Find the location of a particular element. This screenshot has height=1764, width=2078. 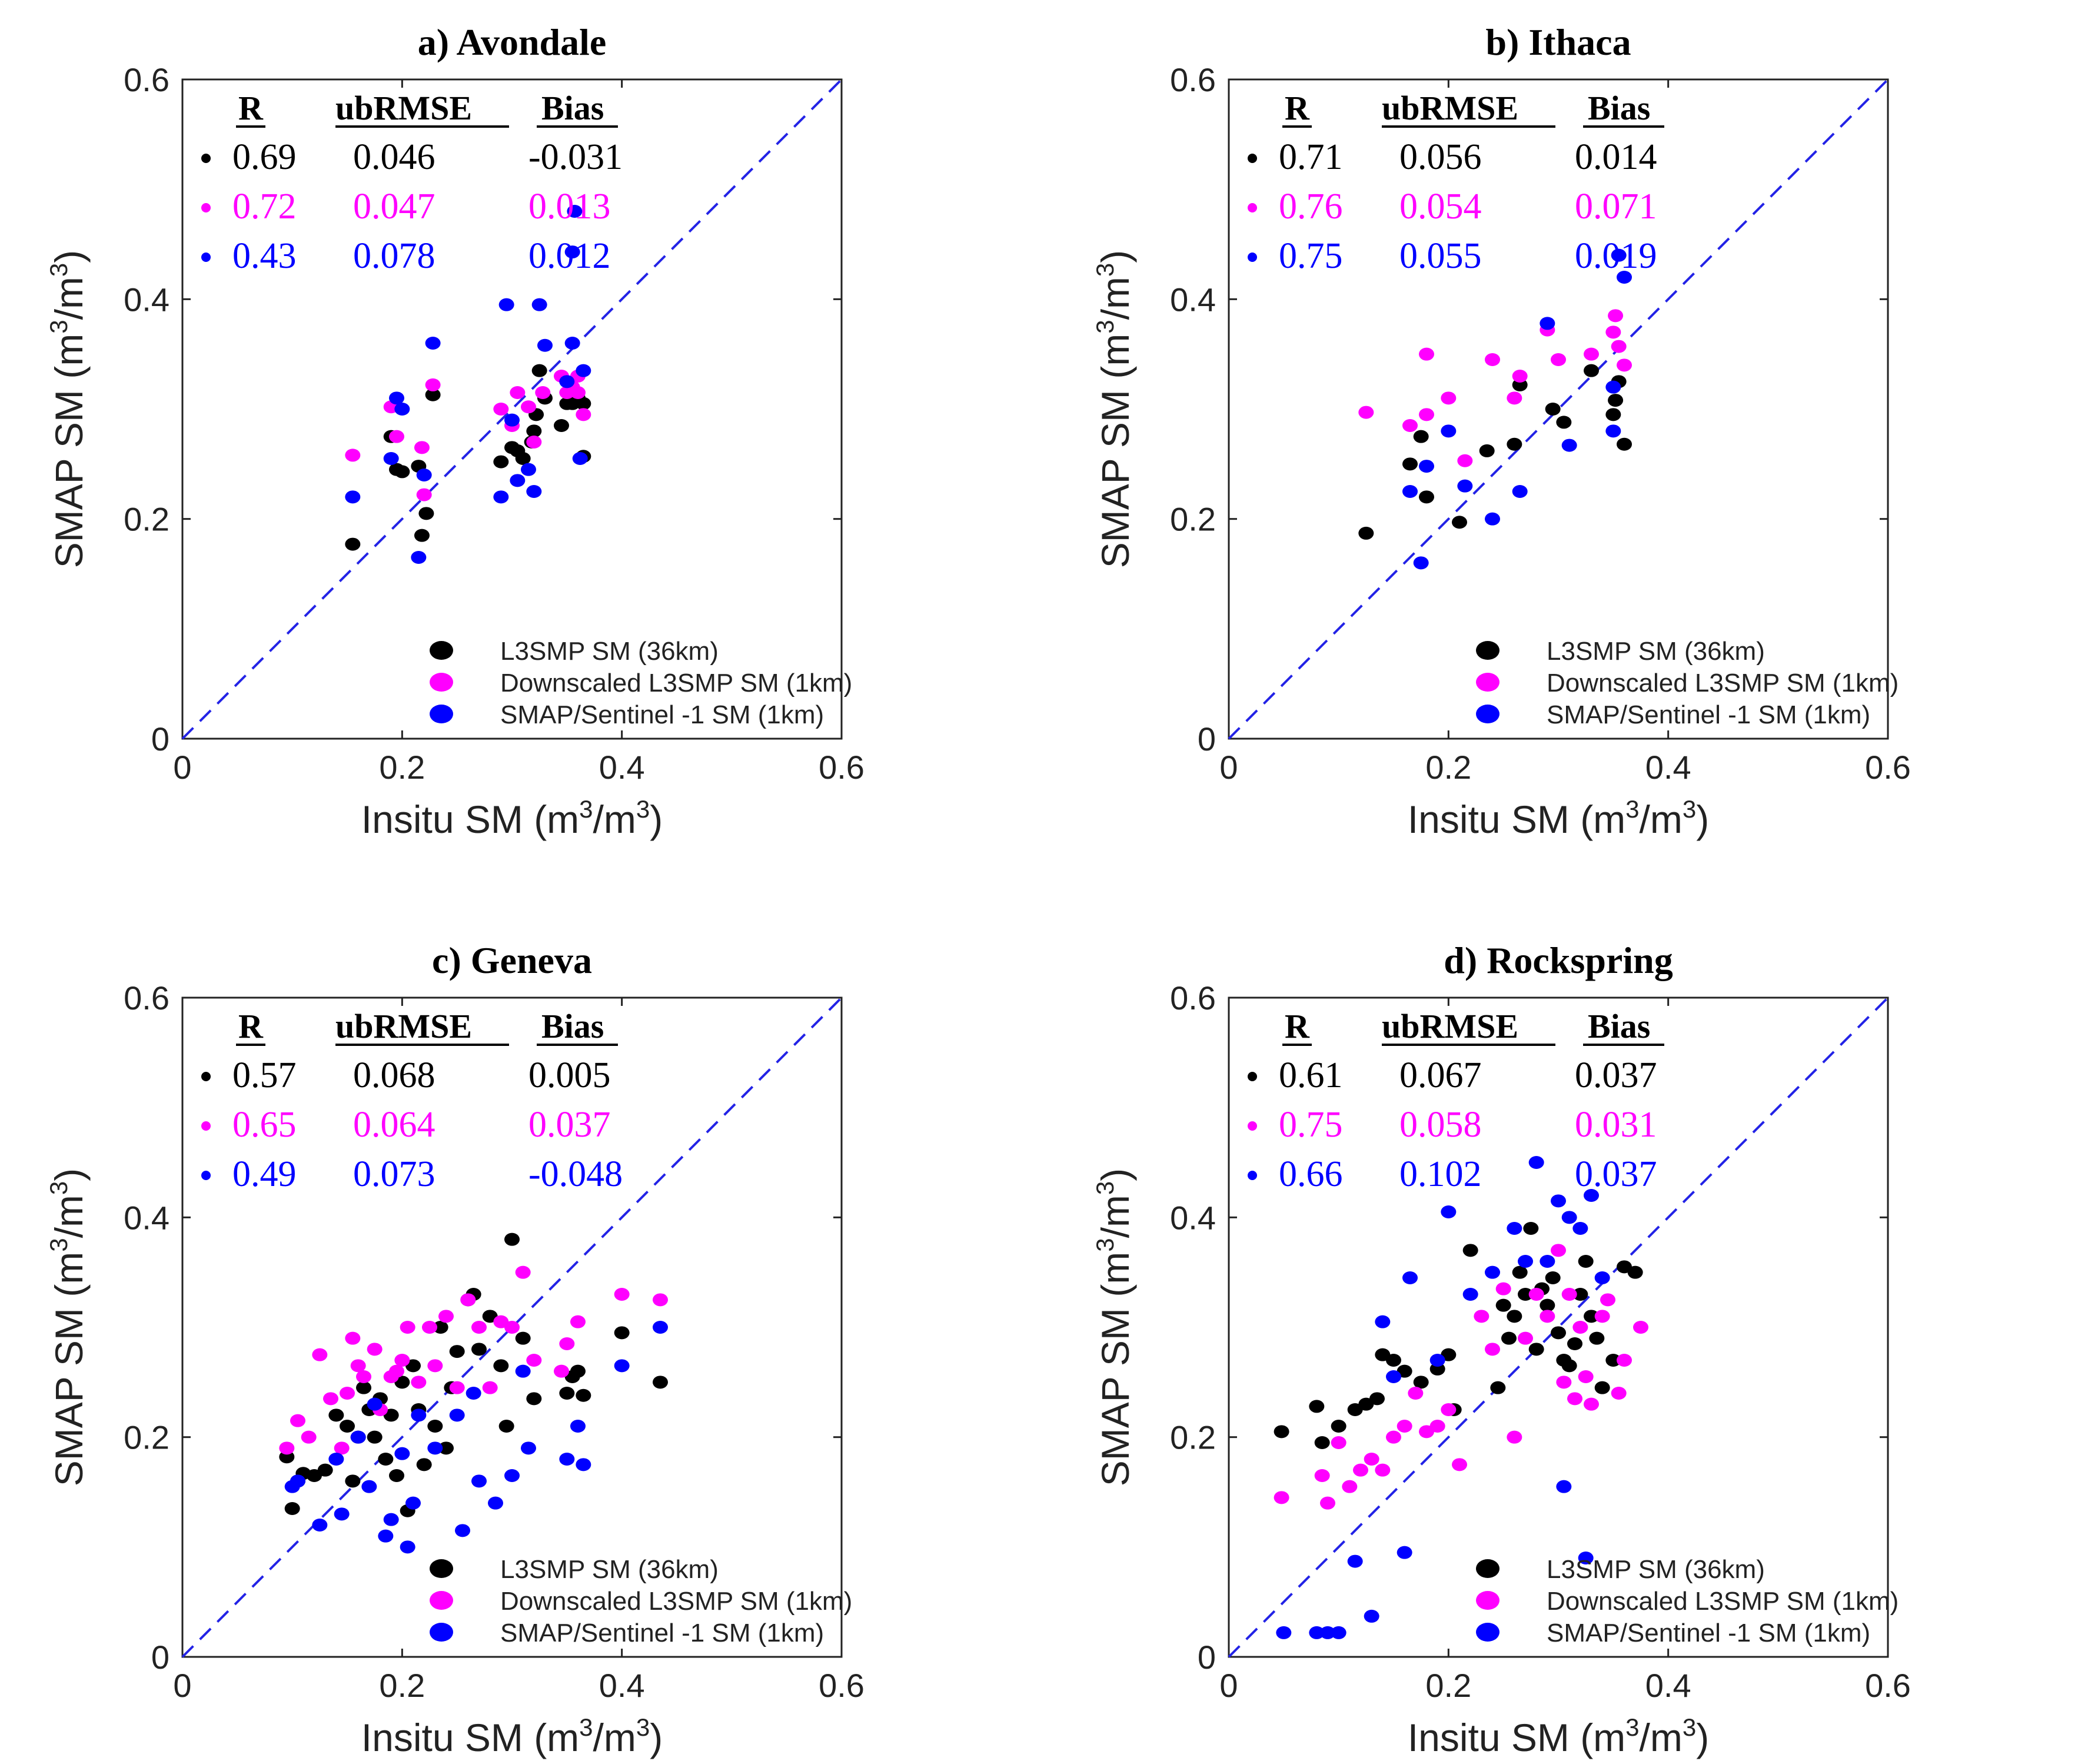

stats-value: 0.037 is located at coordinates (569, 1125).